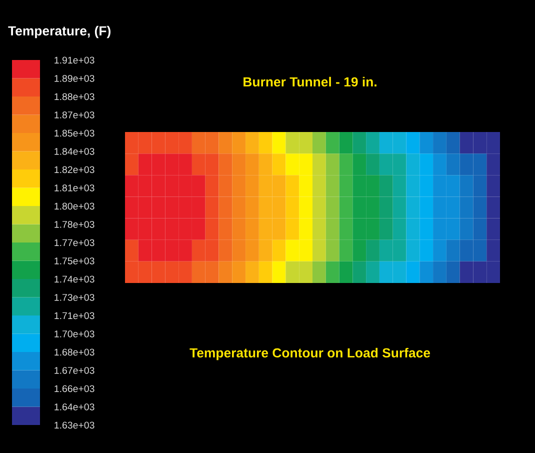 The width and height of the screenshot is (535, 453). I want to click on color-bar-label: 1.70e+03, so click(74, 334).